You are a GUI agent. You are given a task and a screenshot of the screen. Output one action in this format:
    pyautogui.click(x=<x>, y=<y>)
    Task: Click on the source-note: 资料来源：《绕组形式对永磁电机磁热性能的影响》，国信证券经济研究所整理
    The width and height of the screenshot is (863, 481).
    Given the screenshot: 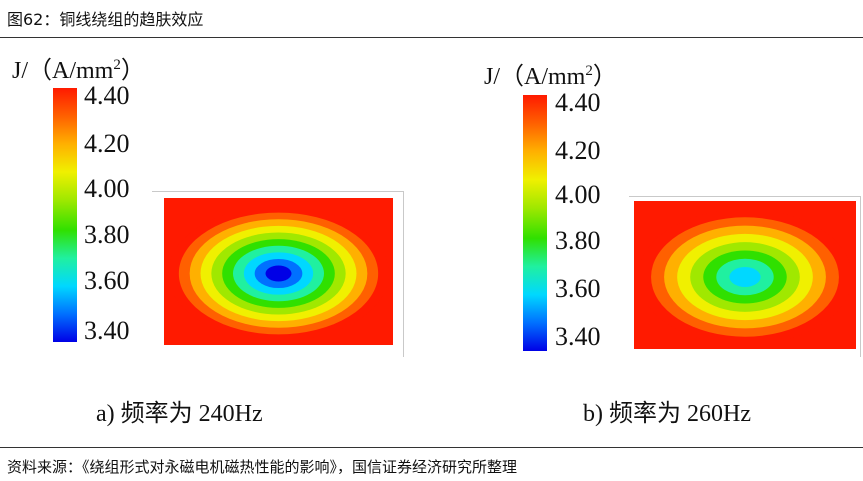 What is the action you would take?
    pyautogui.click(x=262, y=467)
    